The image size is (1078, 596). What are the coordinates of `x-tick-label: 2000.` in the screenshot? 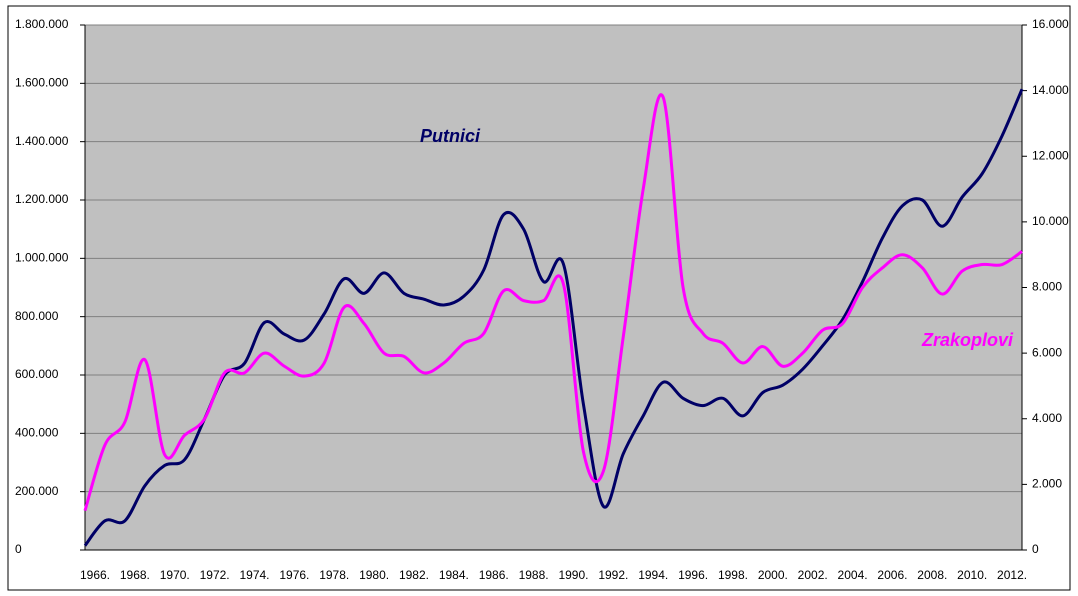 It's located at (773, 575).